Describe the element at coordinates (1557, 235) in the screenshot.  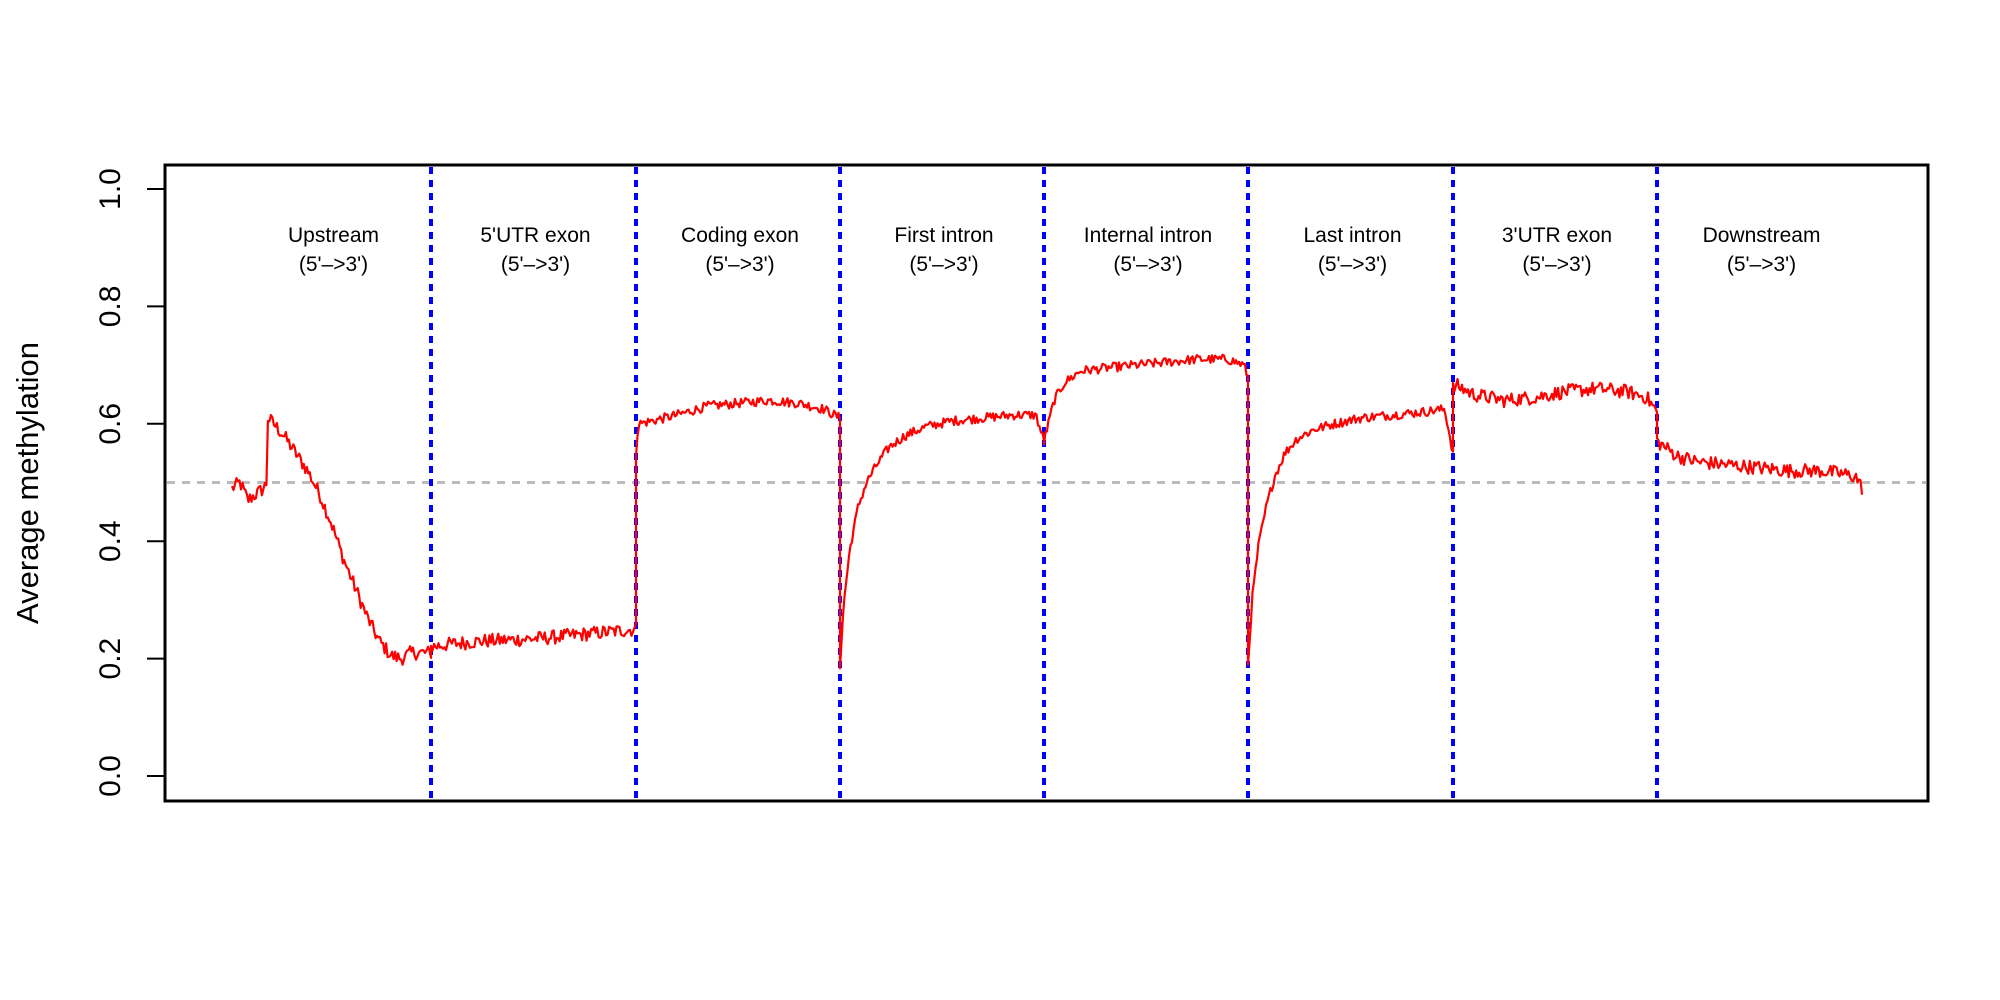
I see `region-label: 3'UTR exon` at that location.